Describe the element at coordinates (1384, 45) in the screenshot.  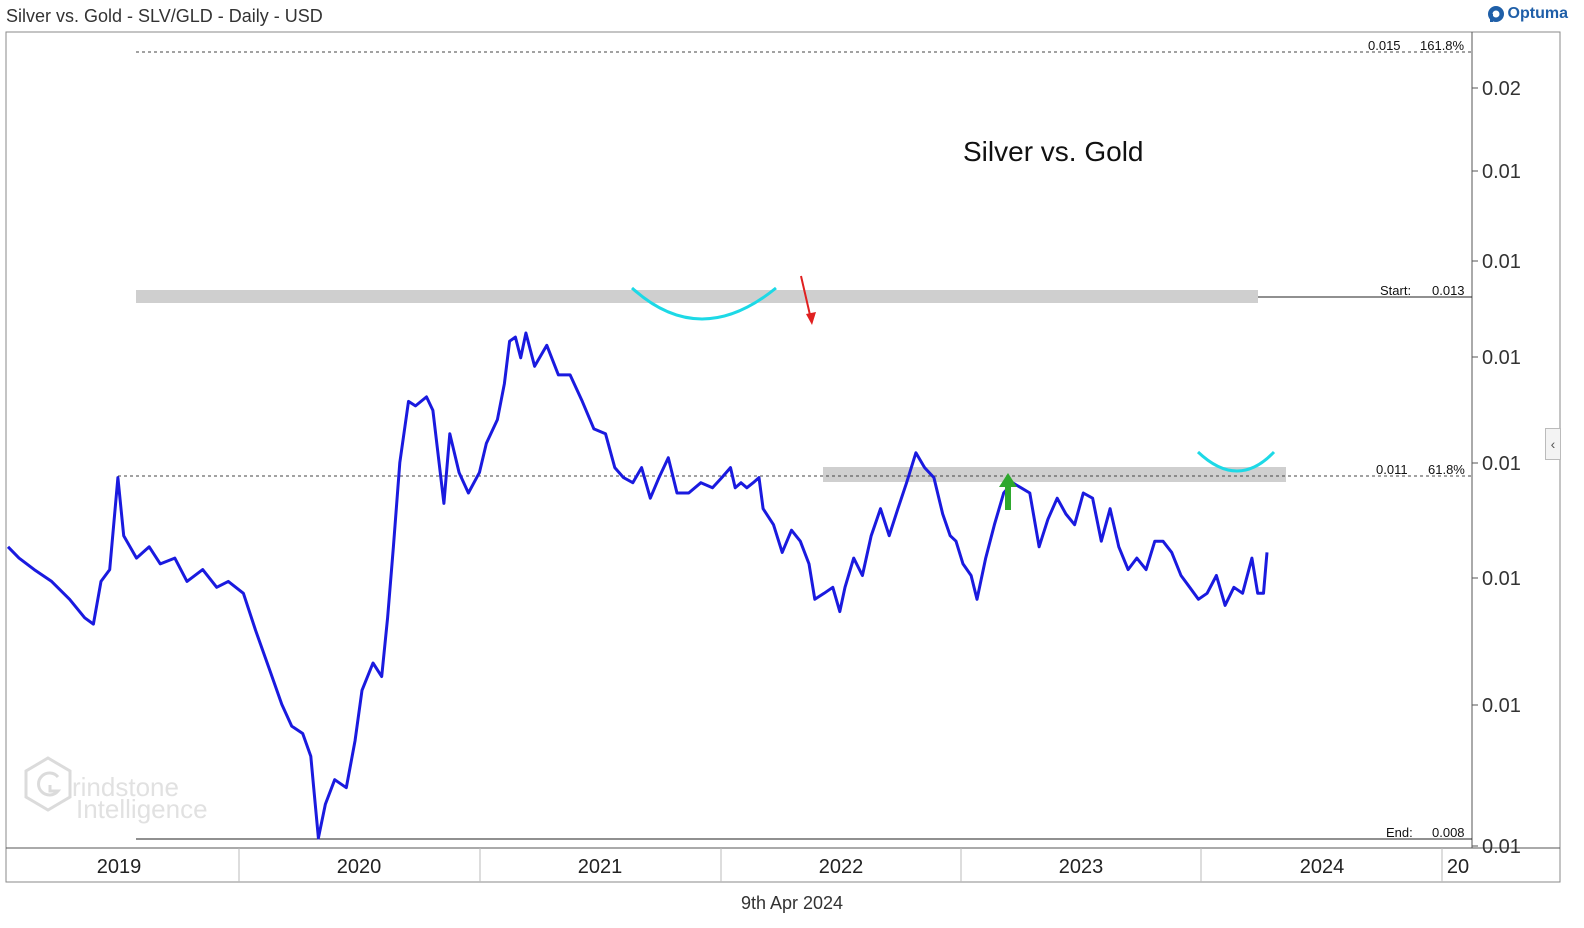
I see `fib-top-value: 0.015` at that location.